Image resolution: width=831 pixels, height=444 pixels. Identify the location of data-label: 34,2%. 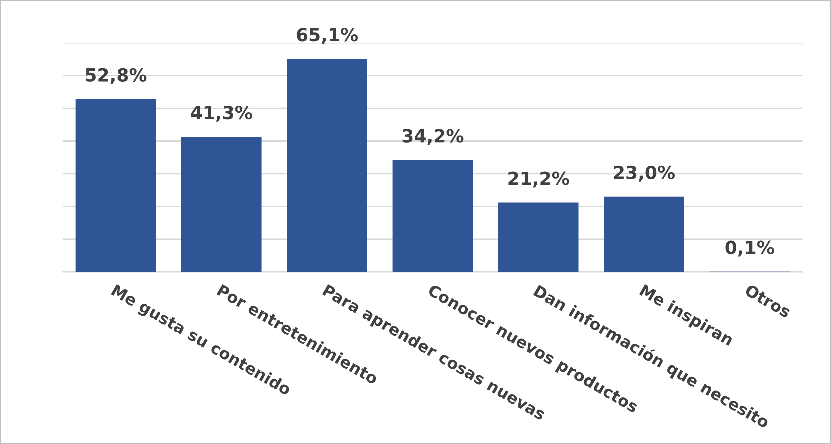
(433, 137).